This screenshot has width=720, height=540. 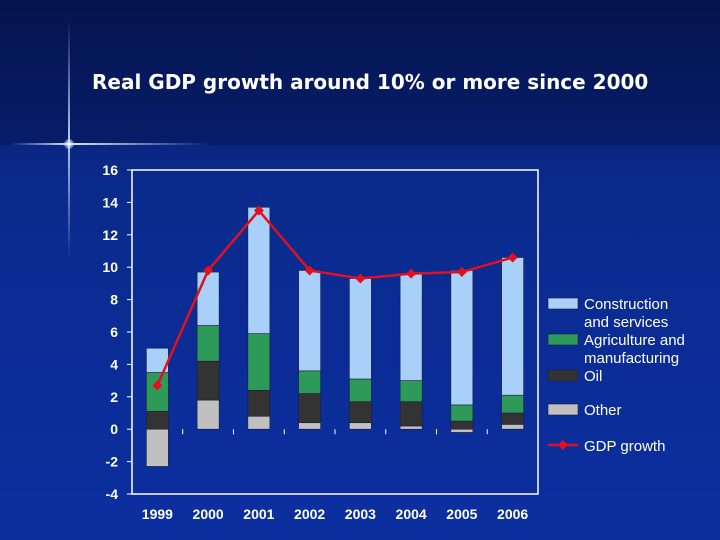 I want to click on legend-label: GDP growth, so click(x=624, y=446).